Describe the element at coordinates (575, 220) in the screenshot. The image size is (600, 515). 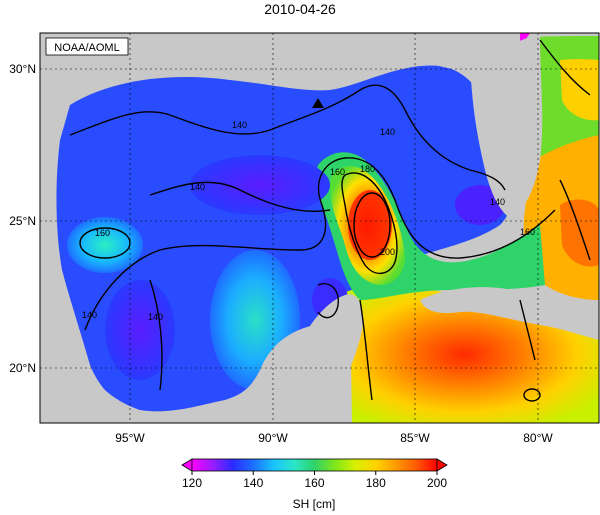
I see `contour-180-atlantic` at that location.